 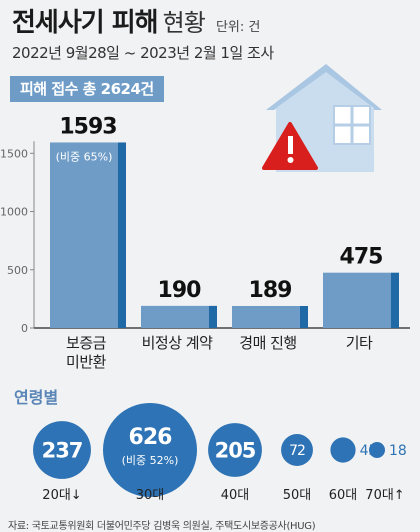 I want to click on category-label: 미반환, so click(x=86, y=362).